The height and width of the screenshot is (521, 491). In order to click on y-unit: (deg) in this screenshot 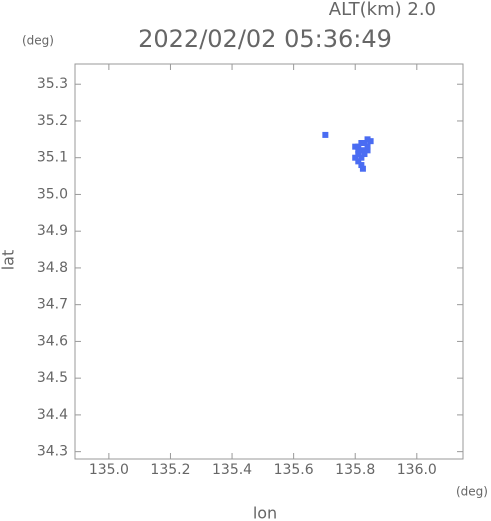, I will do `click(38, 41)`.